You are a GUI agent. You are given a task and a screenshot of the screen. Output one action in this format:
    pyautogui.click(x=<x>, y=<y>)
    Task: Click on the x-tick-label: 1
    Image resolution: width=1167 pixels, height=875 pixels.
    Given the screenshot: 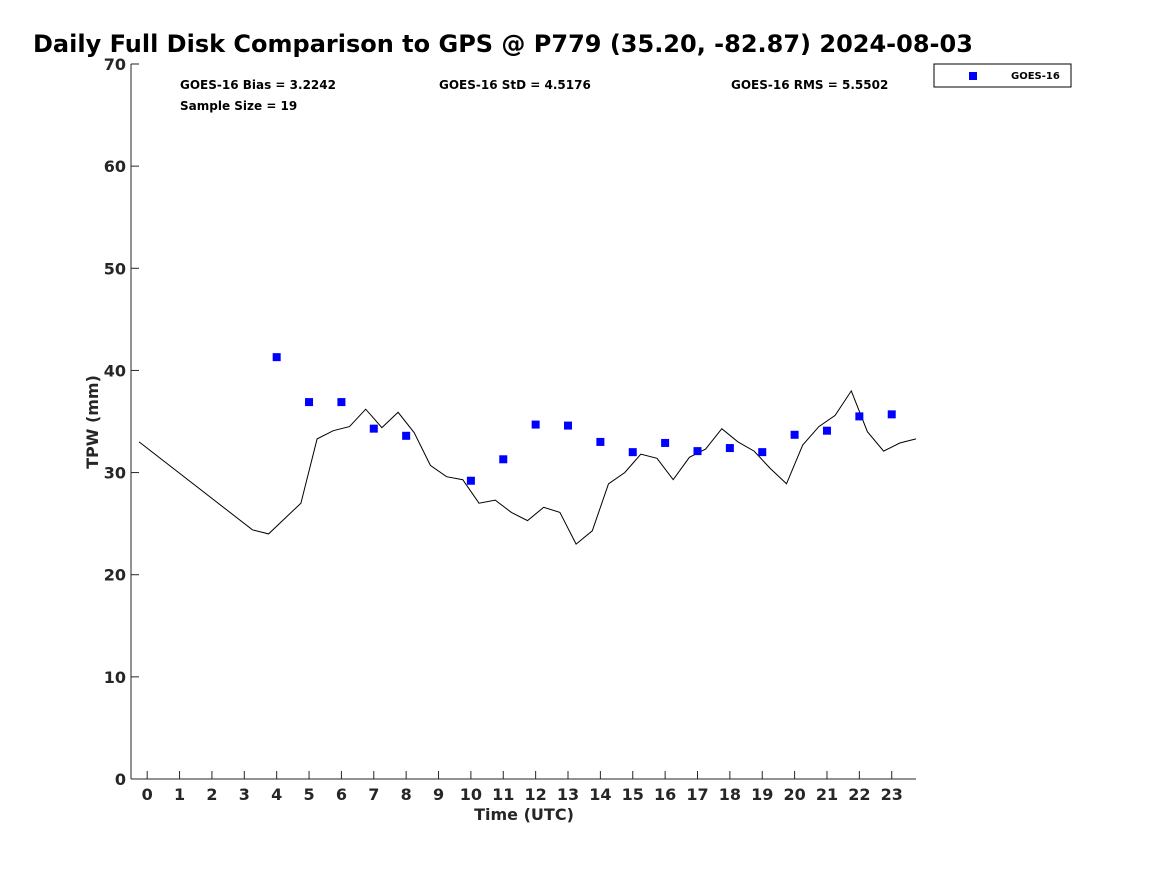 What is the action you would take?
    pyautogui.click(x=179, y=794)
    